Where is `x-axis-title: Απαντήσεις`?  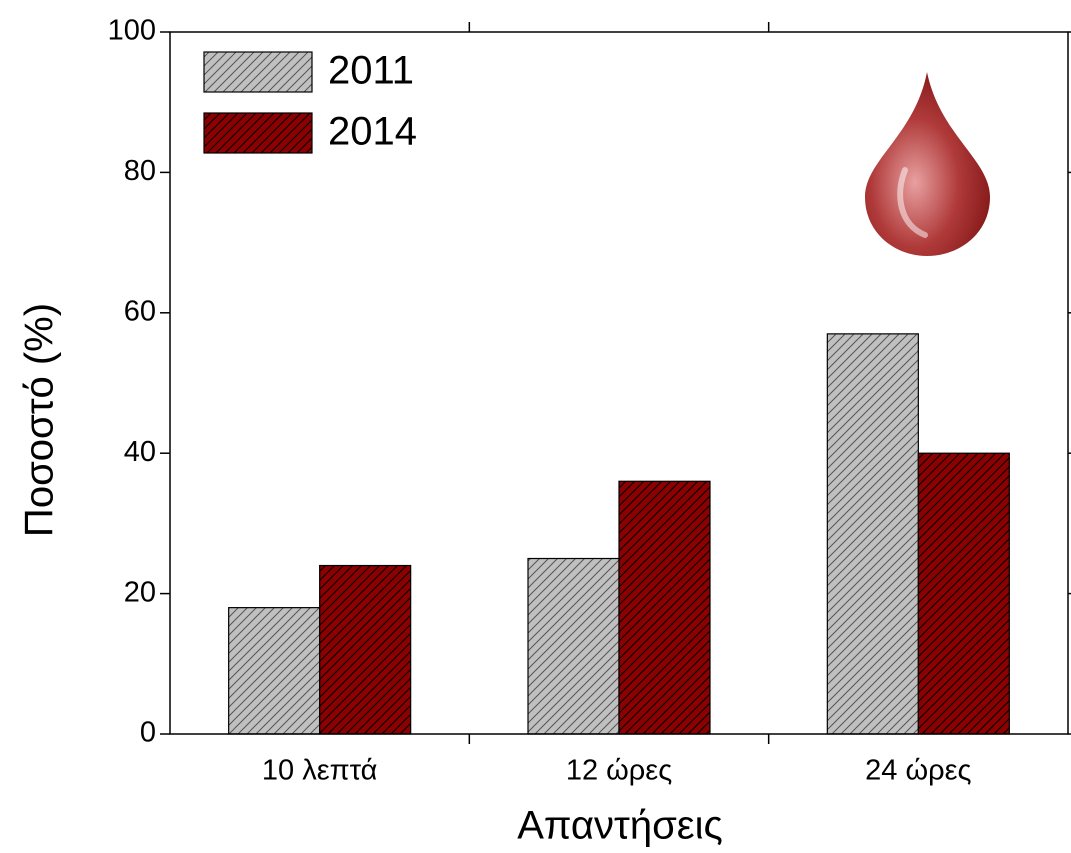 x-axis-title: Απαντήσεις is located at coordinates (620, 826).